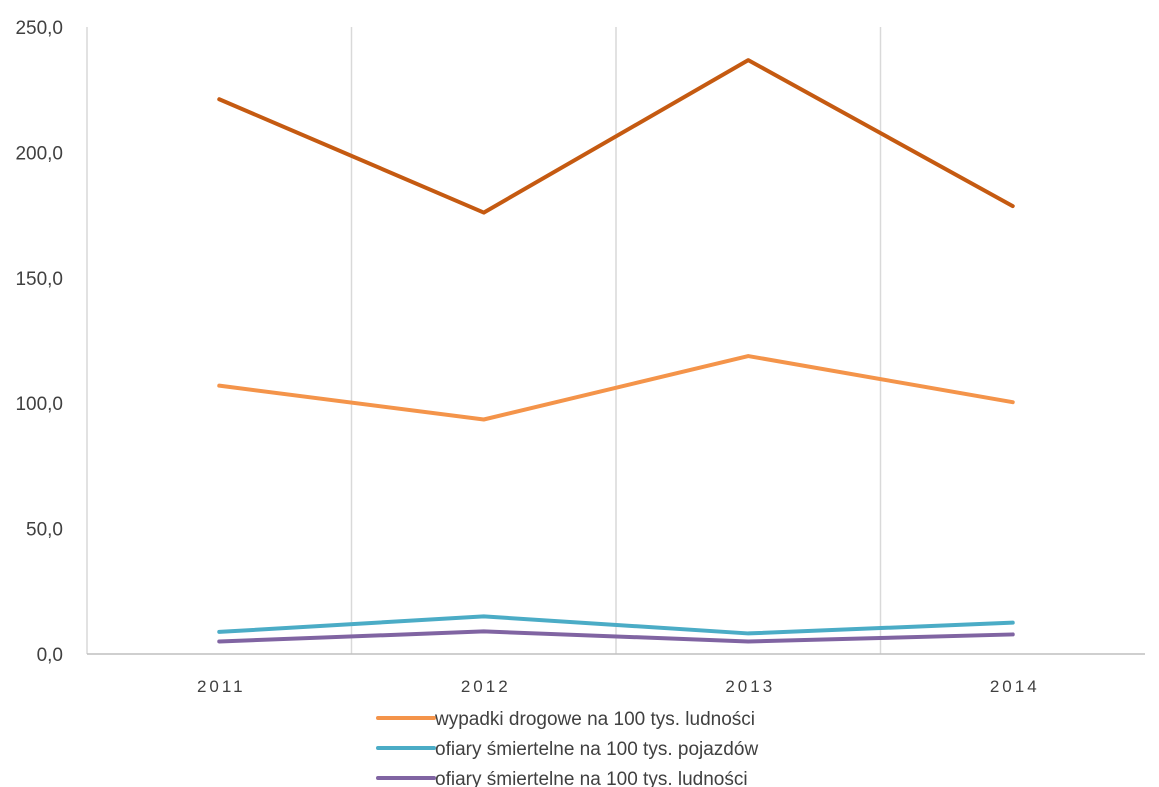  I want to click on x-tick-label: 2011, so click(221, 686).